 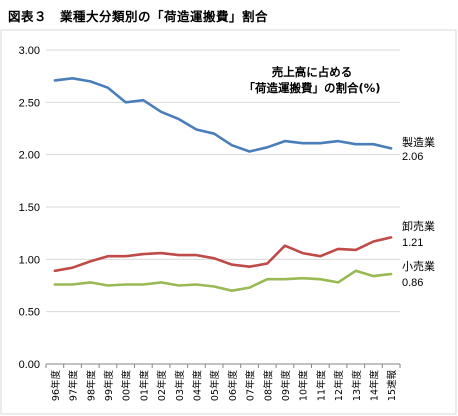 I want to click on x-tick-label: 02年度, so click(x=162, y=386).